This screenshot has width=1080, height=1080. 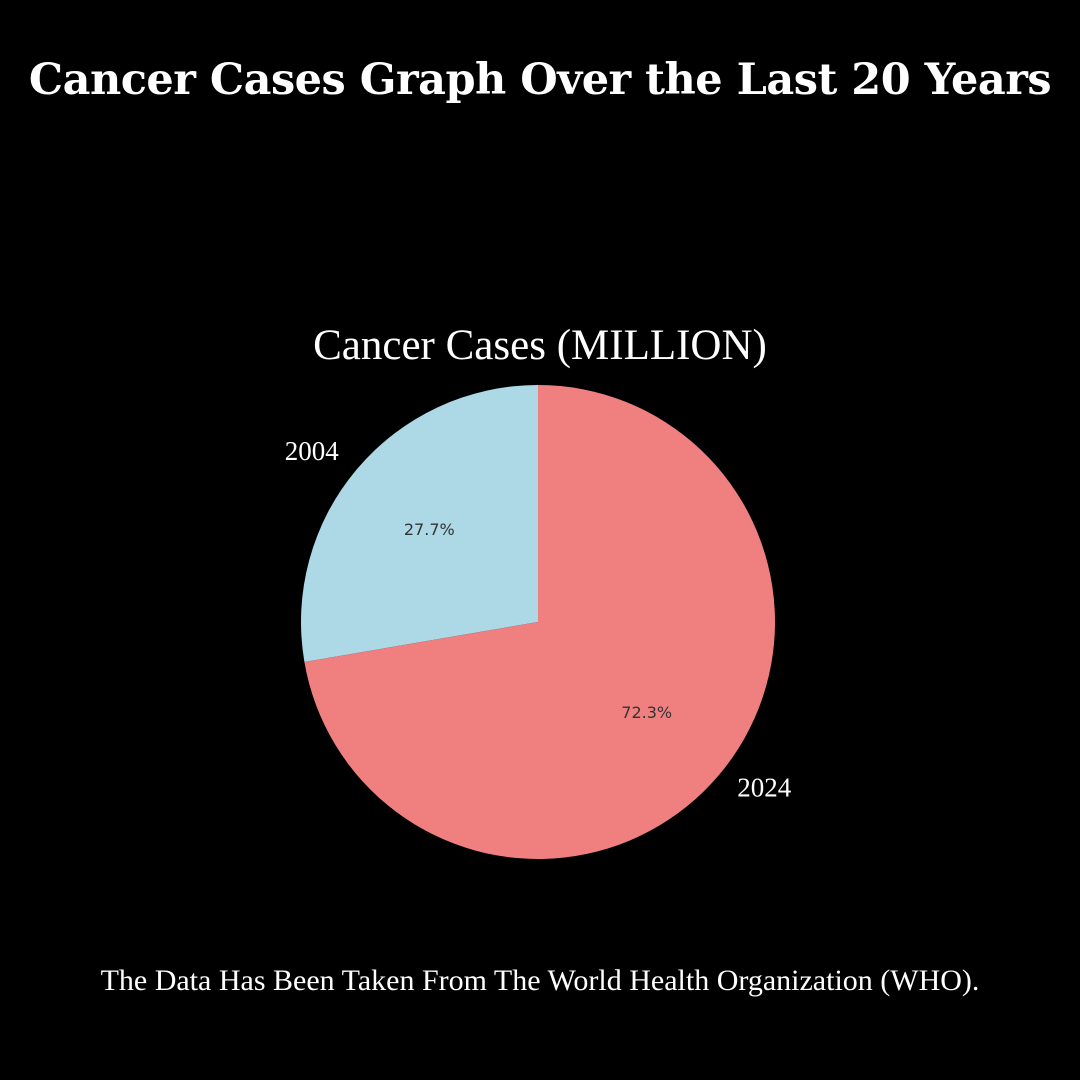 What do you see at coordinates (646, 712) in the screenshot?
I see `pie-percent-label-2024: 72.3%` at bounding box center [646, 712].